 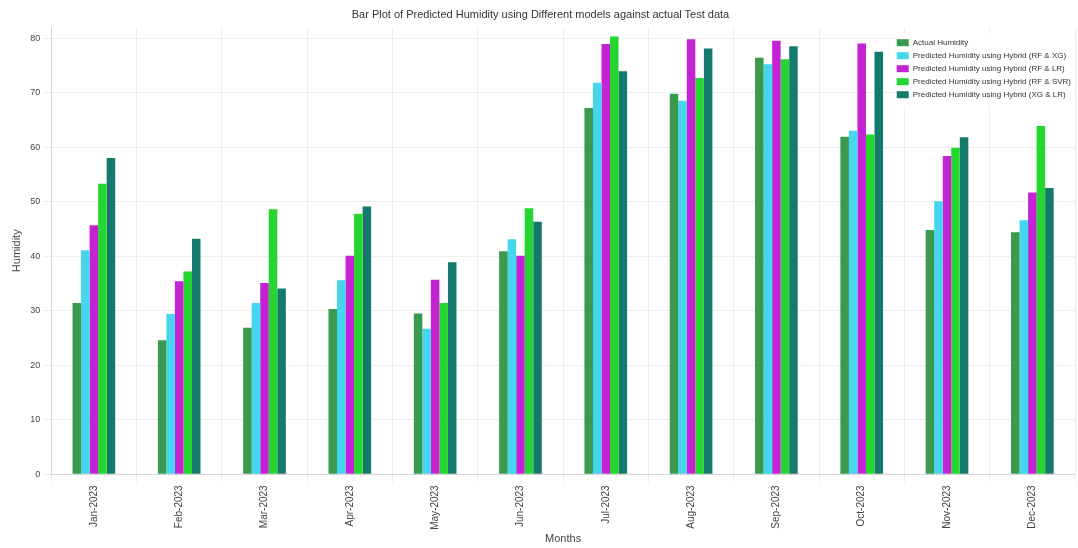 What do you see at coordinates (35, 92) in the screenshot?
I see `y-tick-label: 70` at bounding box center [35, 92].